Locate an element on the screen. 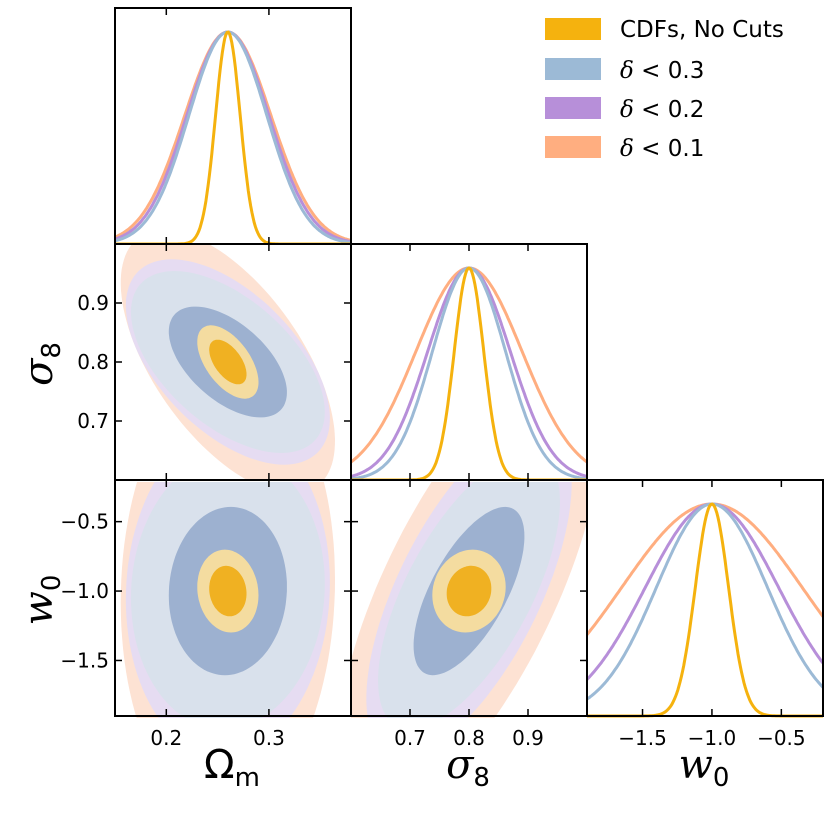  marginal-curve-series-0-w0 is located at coordinates (705, 610).